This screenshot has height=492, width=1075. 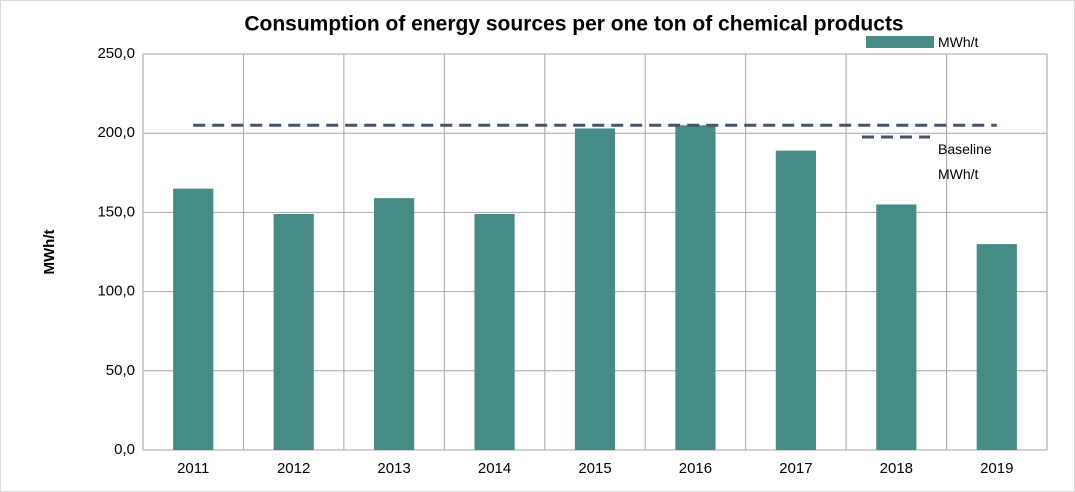 What do you see at coordinates (896, 468) in the screenshot?
I see `x-tick-label: 2018` at bounding box center [896, 468].